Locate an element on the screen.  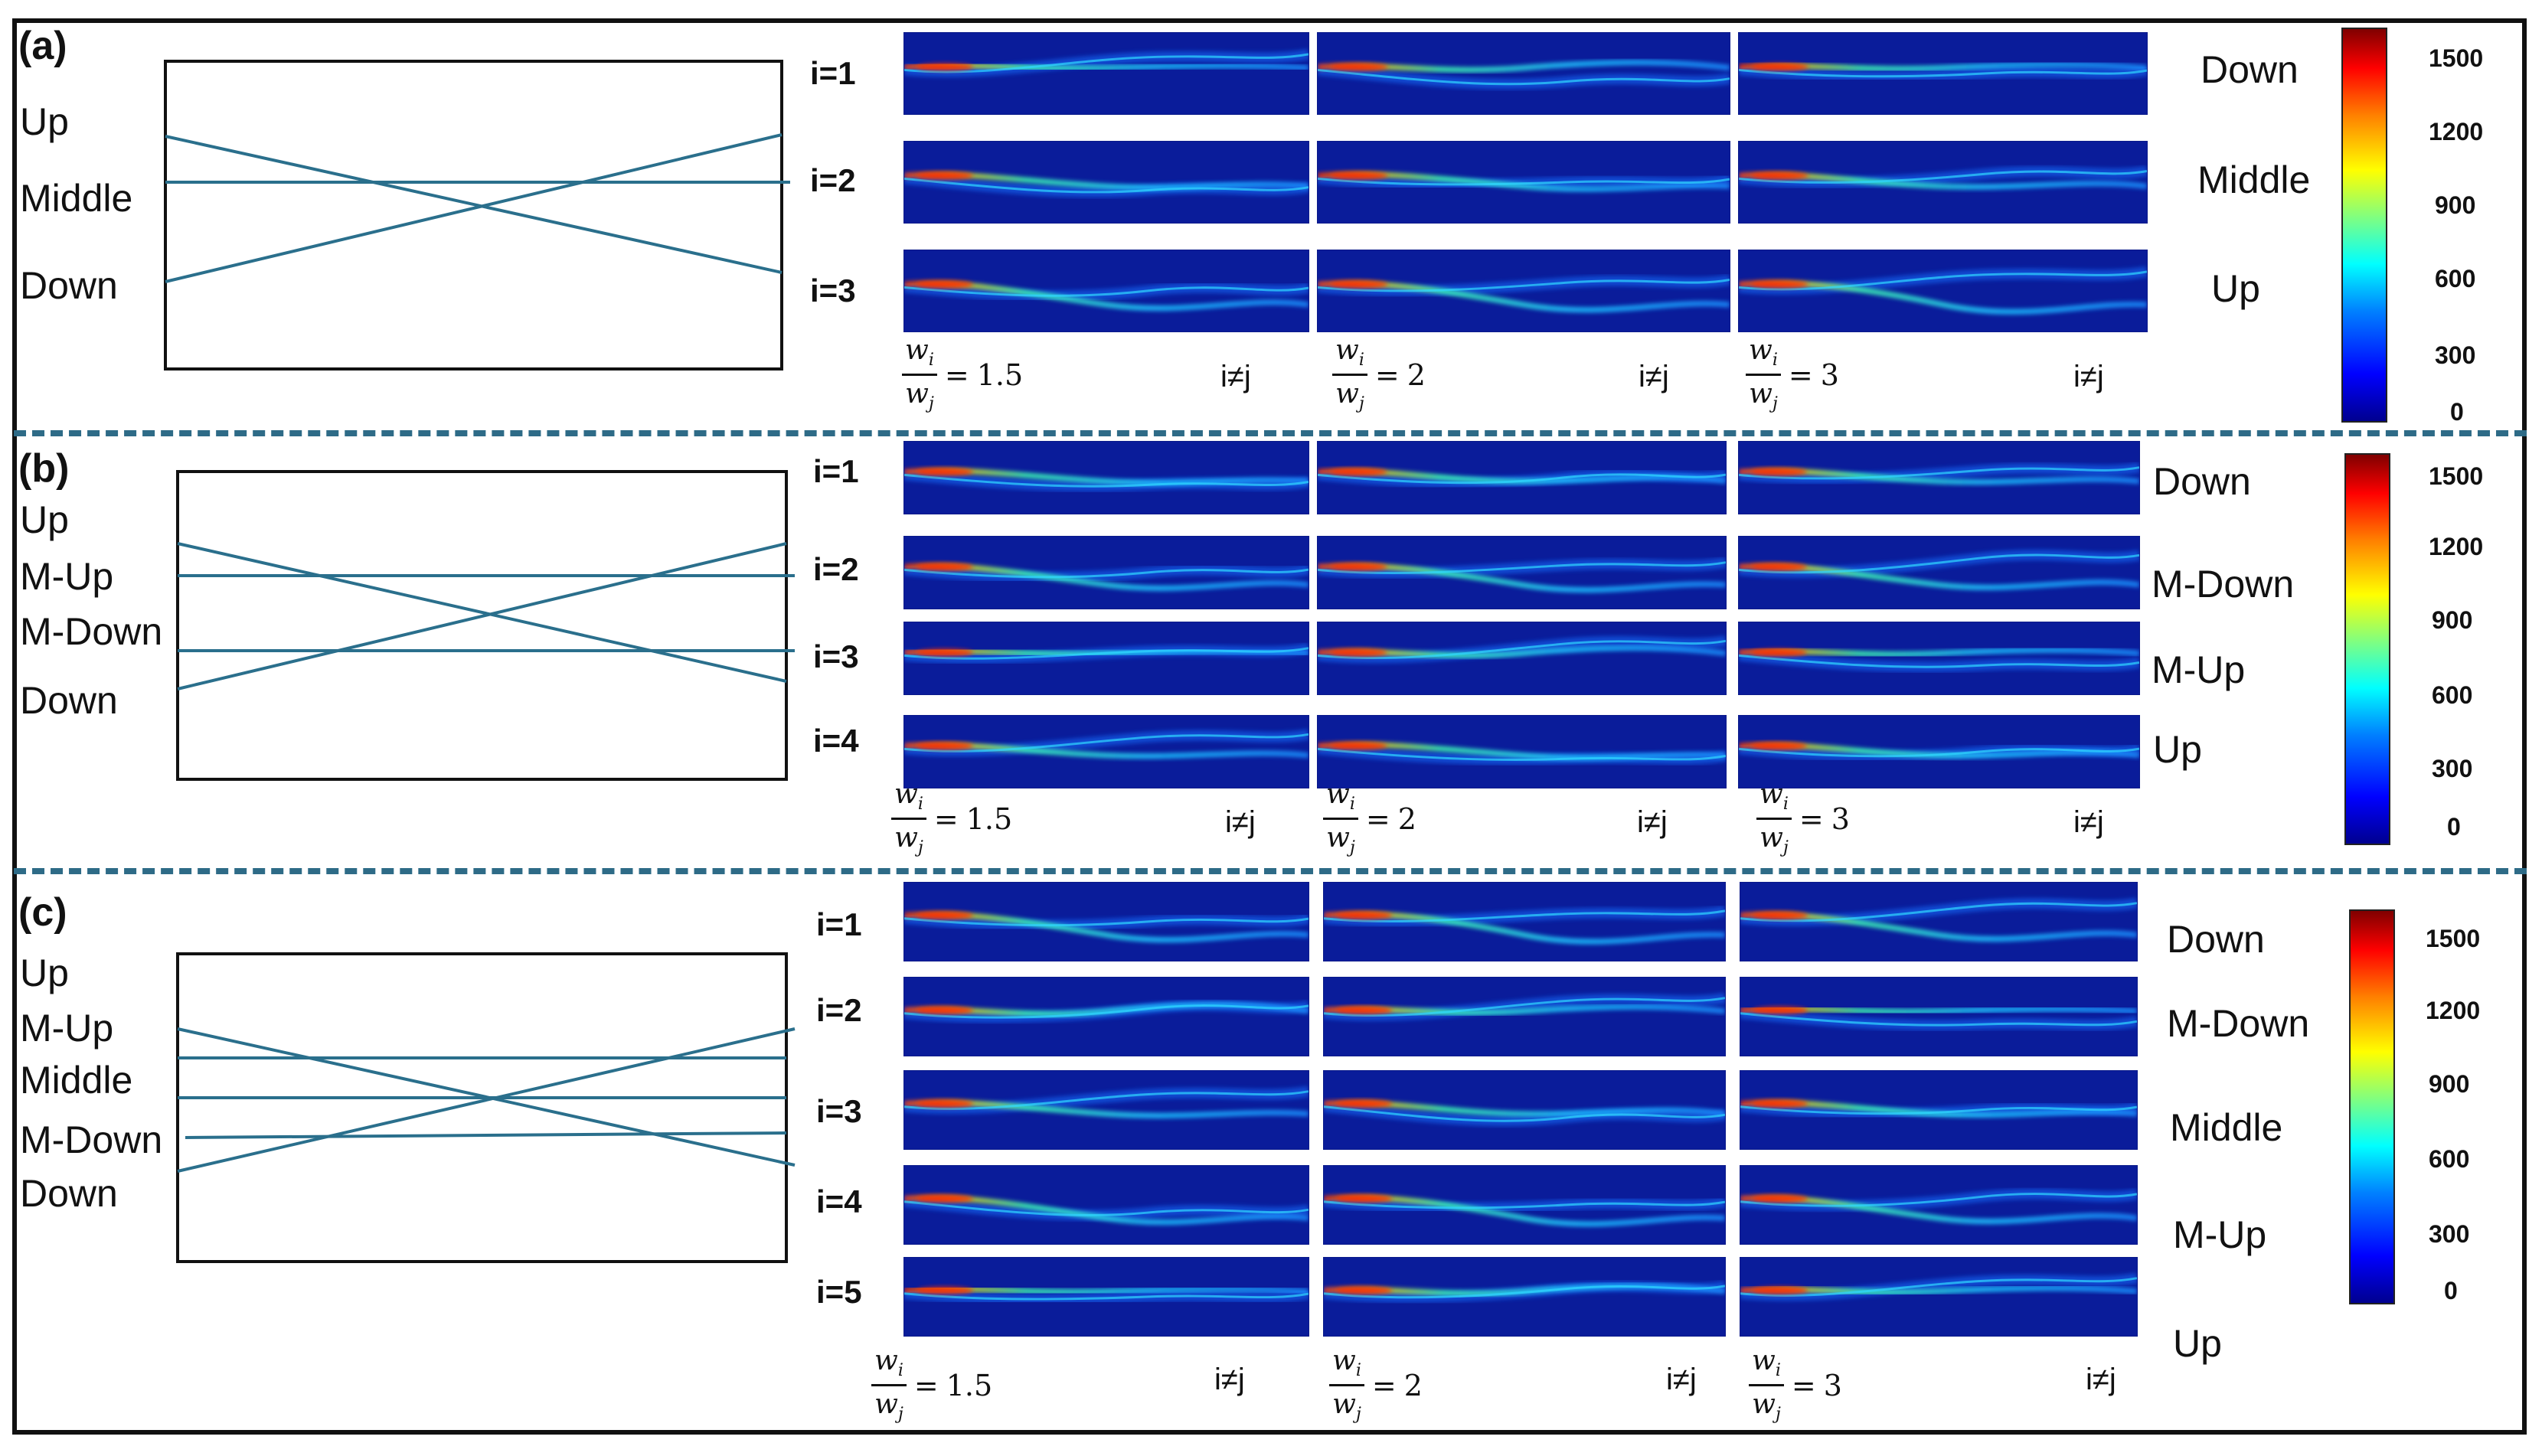
heatmap-a-row3-col1 is located at coordinates (1106, 291).